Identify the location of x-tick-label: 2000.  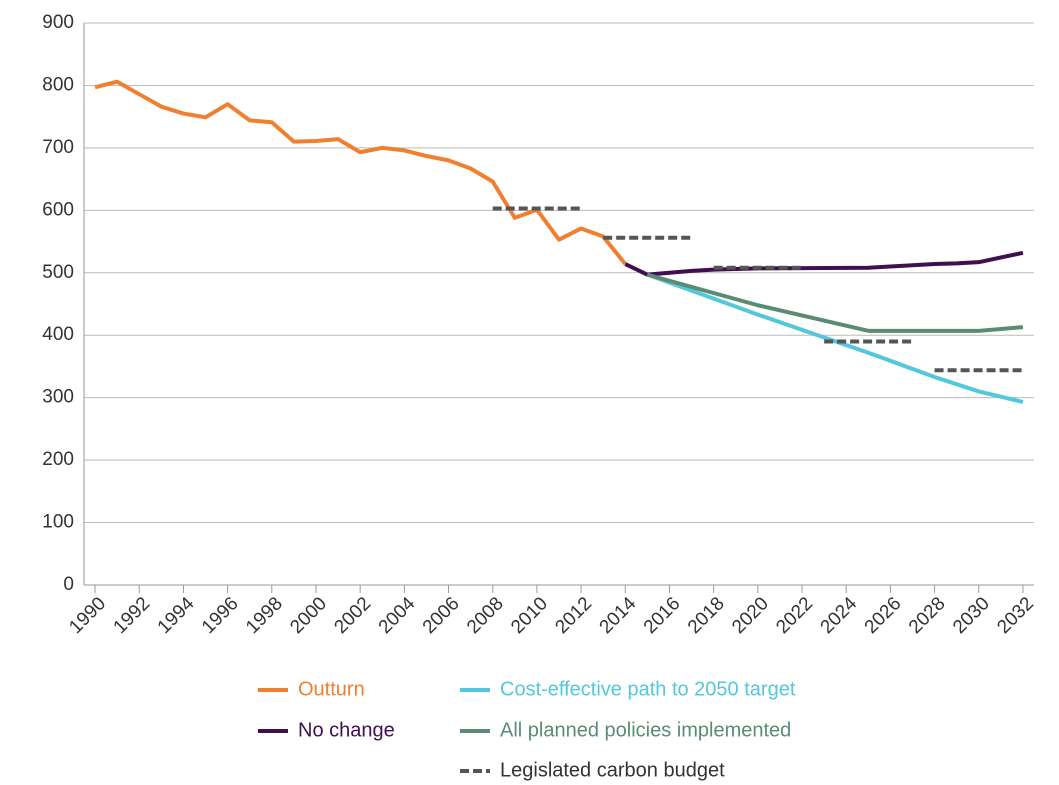
(308, 615).